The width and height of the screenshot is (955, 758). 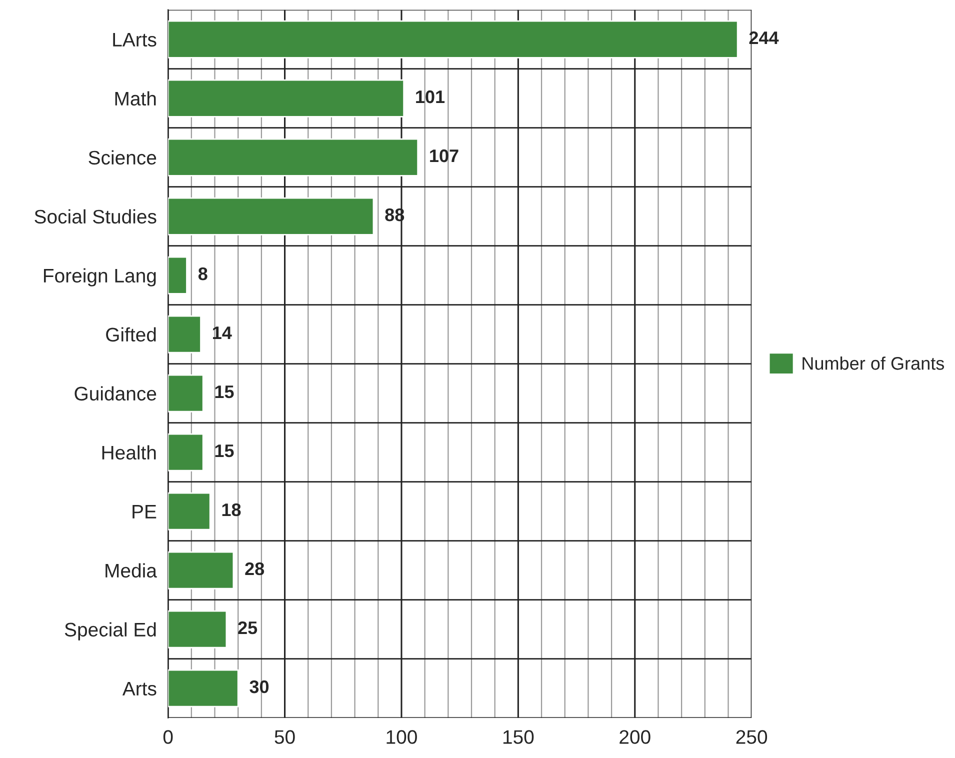 I want to click on x-tick-label: 200, so click(x=635, y=737).